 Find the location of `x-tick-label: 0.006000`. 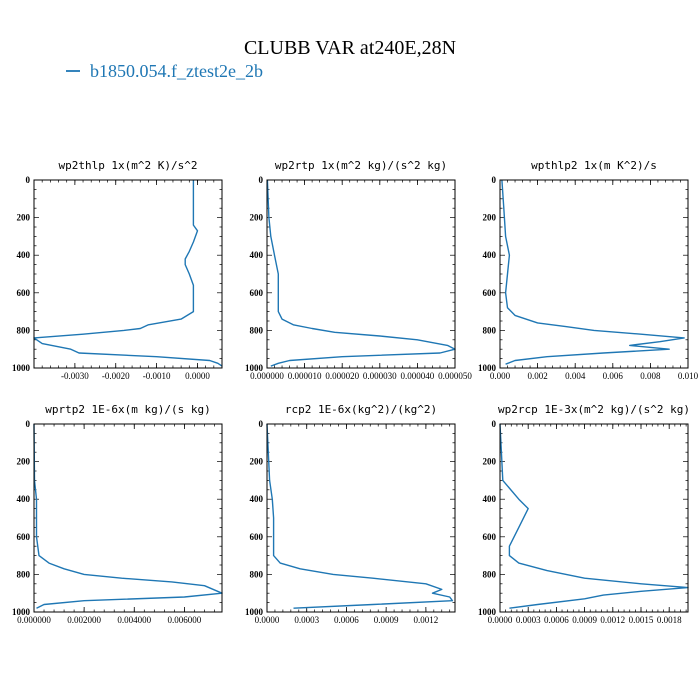

x-tick-label: 0.006000 is located at coordinates (185, 620).